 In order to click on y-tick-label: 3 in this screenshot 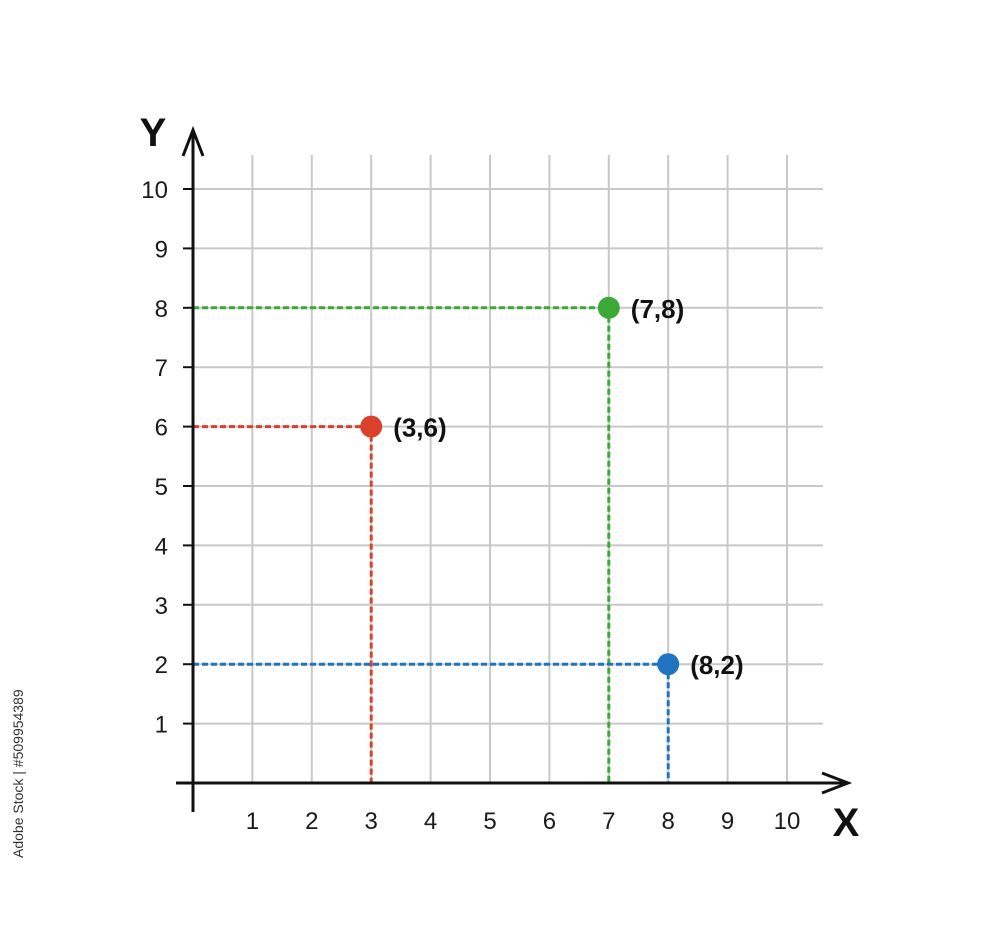, I will do `click(161, 606)`.